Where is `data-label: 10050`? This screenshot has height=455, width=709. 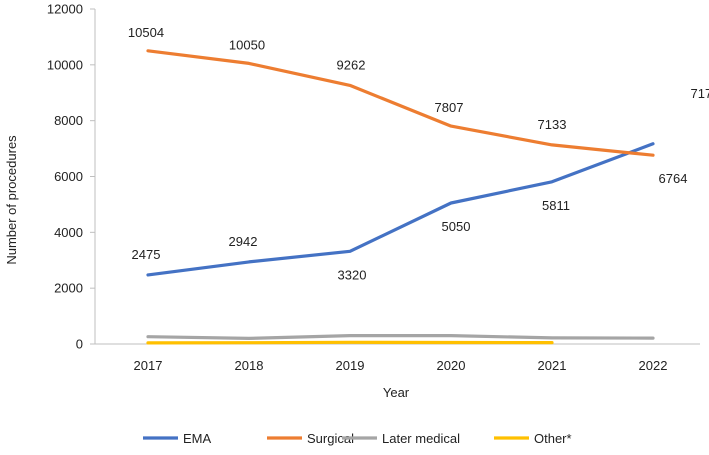
data-label: 10050 is located at coordinates (247, 44).